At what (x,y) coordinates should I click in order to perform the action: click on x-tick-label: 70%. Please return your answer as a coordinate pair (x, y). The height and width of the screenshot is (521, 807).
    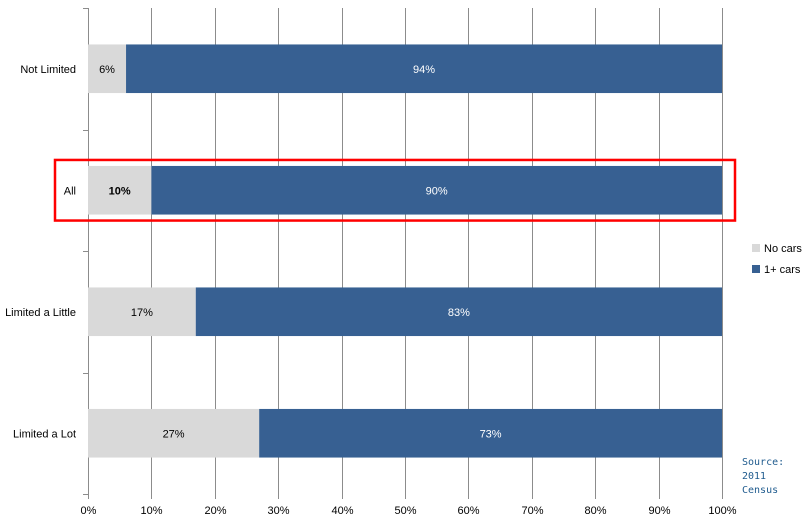
    Looking at the image, I should click on (532, 511).